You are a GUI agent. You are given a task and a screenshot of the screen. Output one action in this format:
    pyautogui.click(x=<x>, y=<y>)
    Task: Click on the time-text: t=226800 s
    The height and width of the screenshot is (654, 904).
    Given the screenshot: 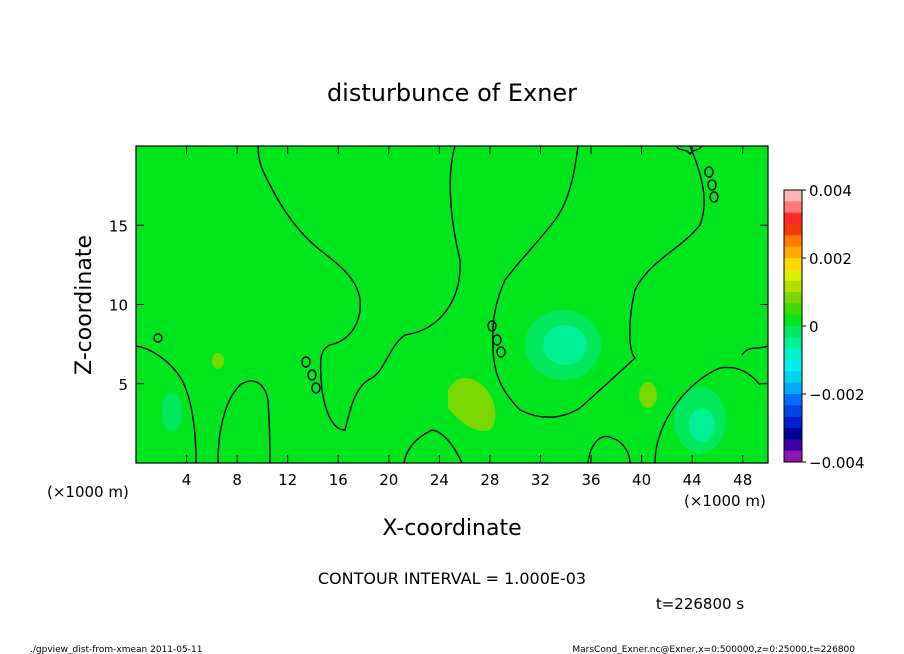 What is the action you would take?
    pyautogui.click(x=700, y=604)
    